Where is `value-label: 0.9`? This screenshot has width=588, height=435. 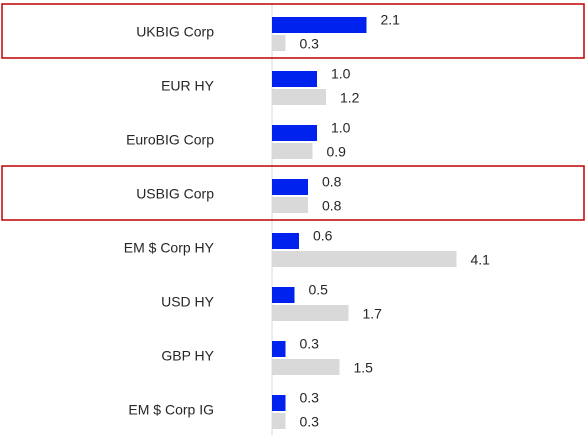 value-label: 0.9 is located at coordinates (337, 152).